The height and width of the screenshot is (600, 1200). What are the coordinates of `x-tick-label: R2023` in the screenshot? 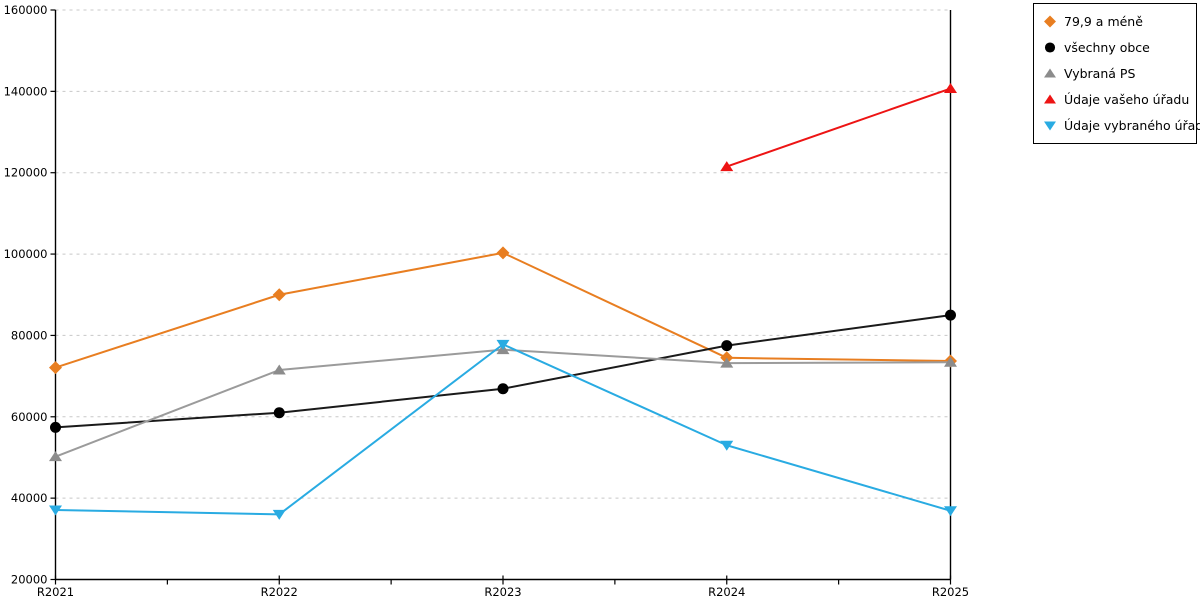 It's located at (502, 592).